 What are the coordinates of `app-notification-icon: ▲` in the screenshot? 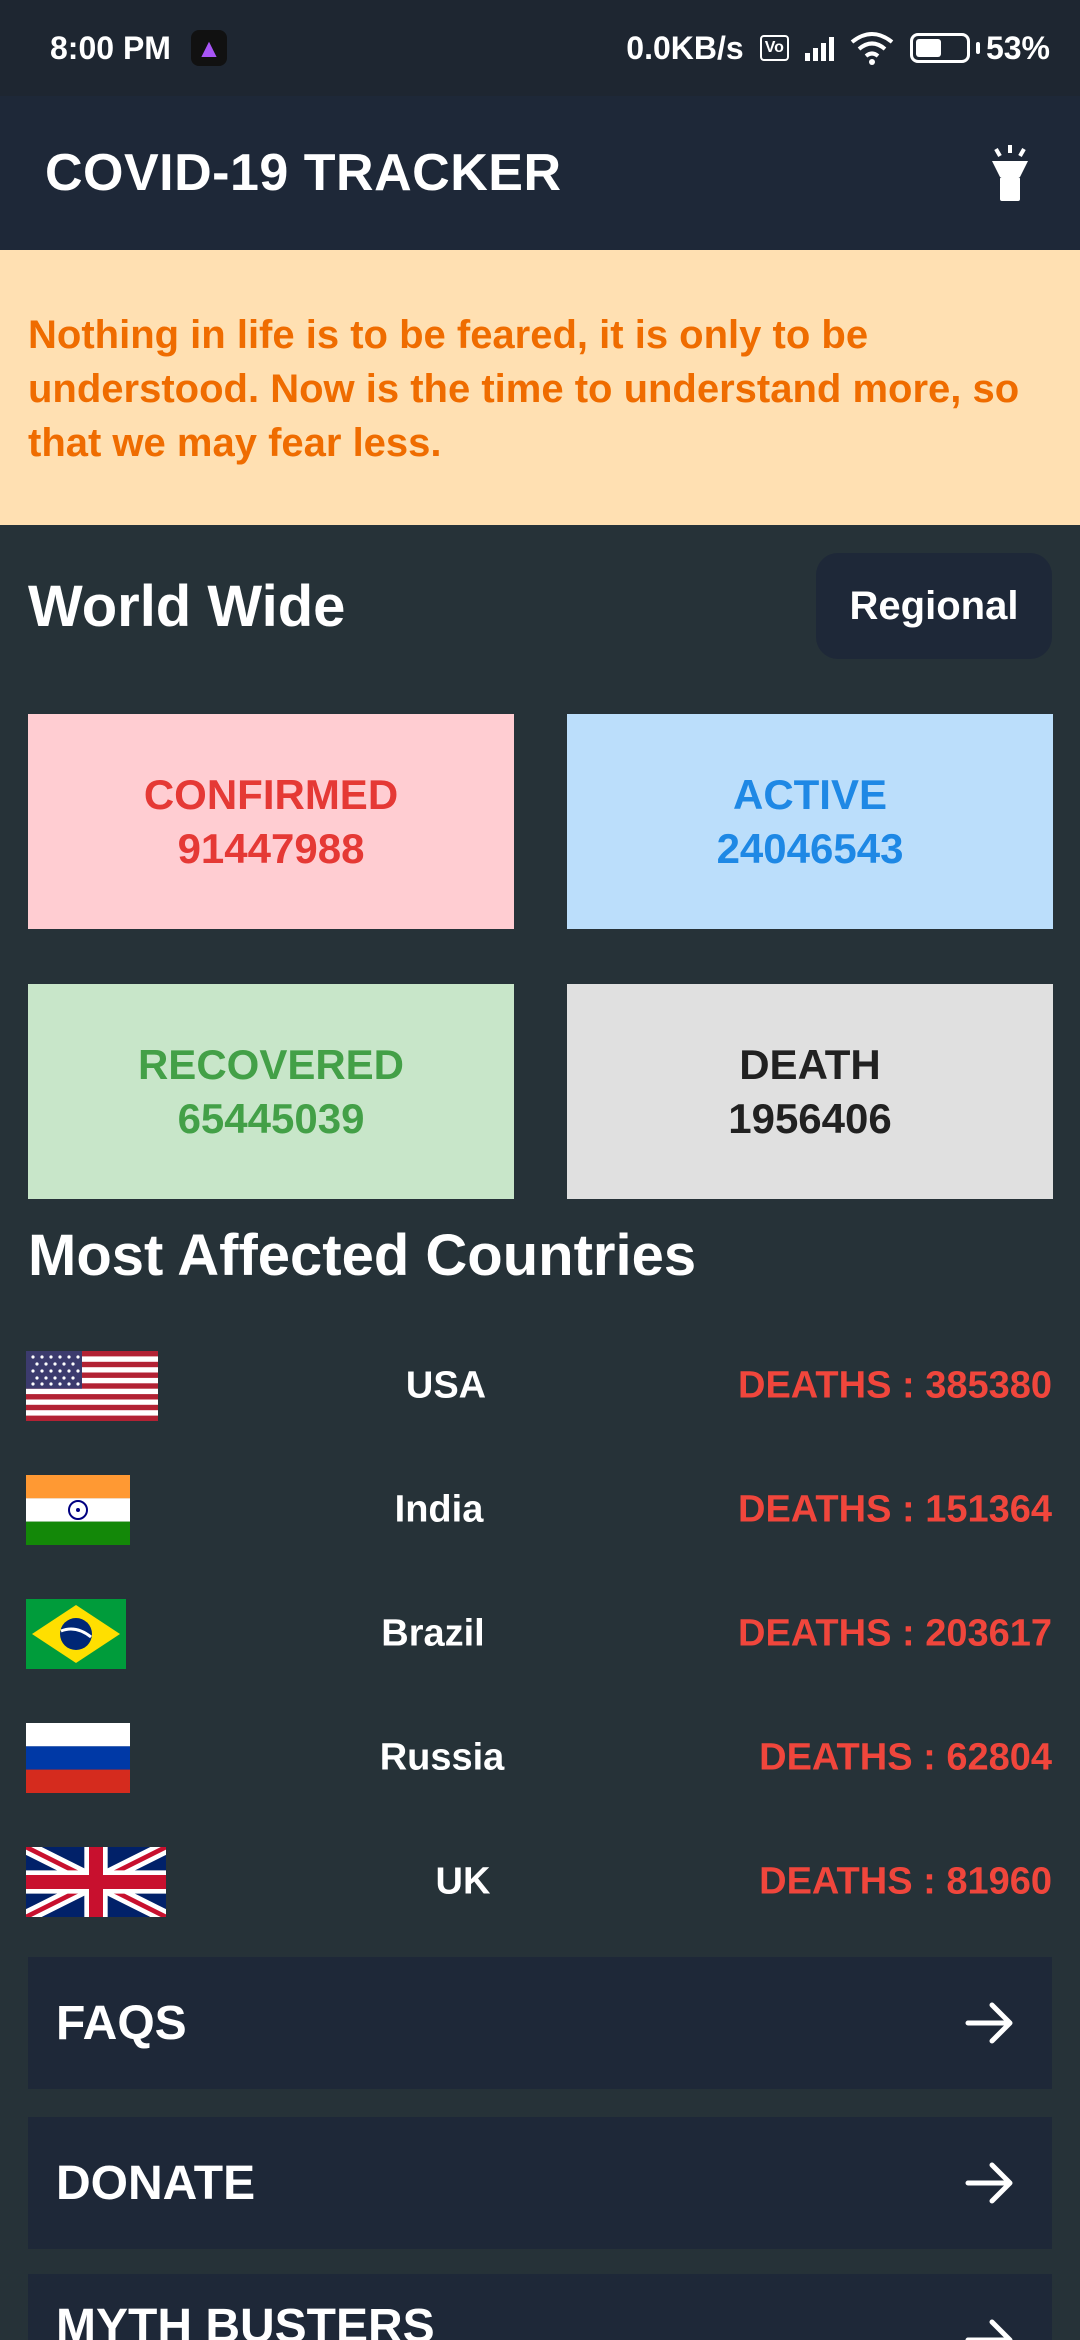 It's located at (208, 48).